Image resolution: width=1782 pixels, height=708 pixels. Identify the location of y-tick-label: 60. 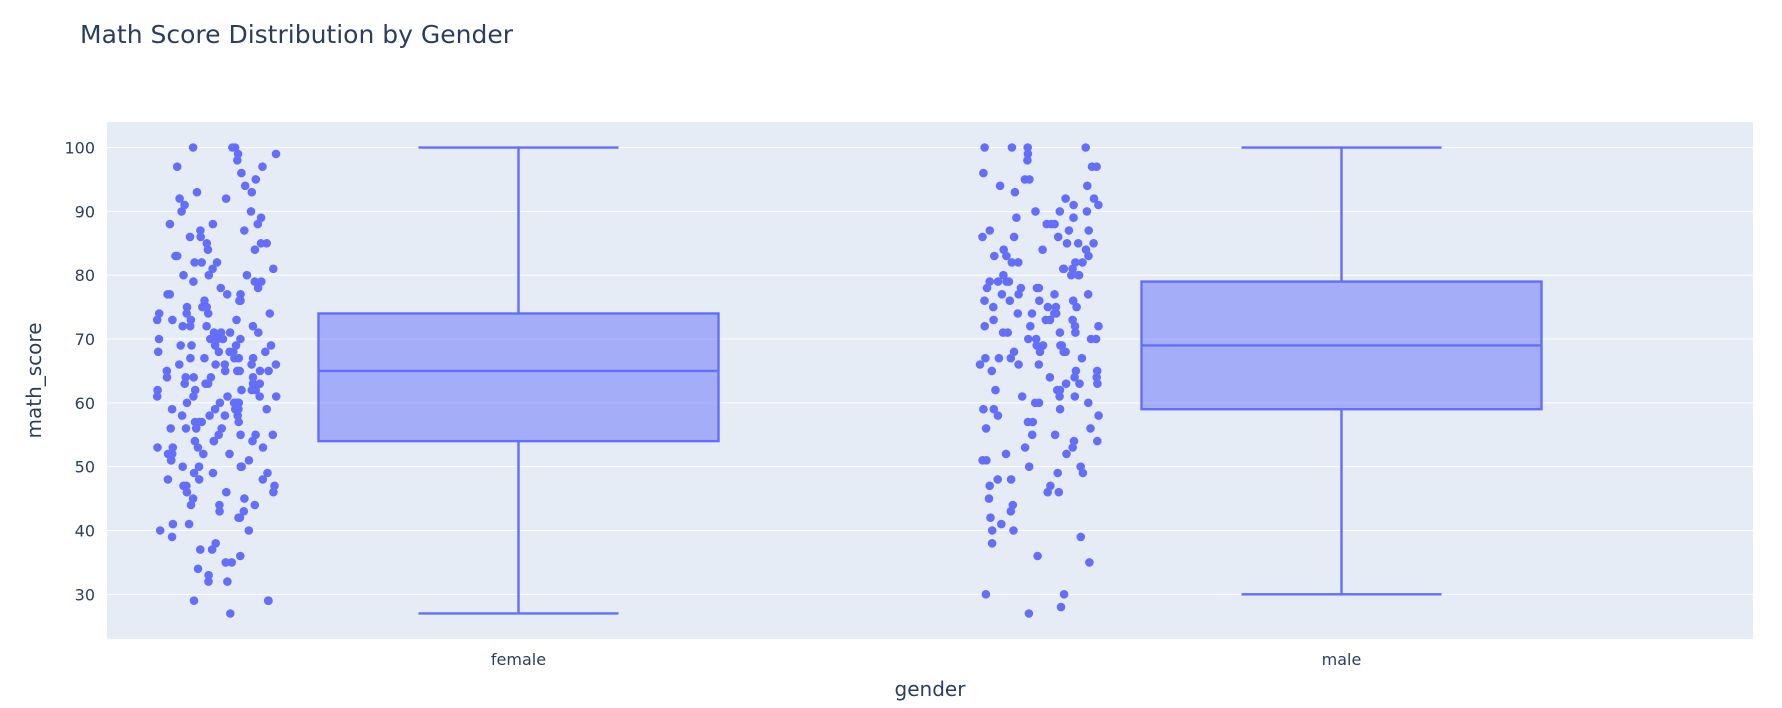
(85, 403).